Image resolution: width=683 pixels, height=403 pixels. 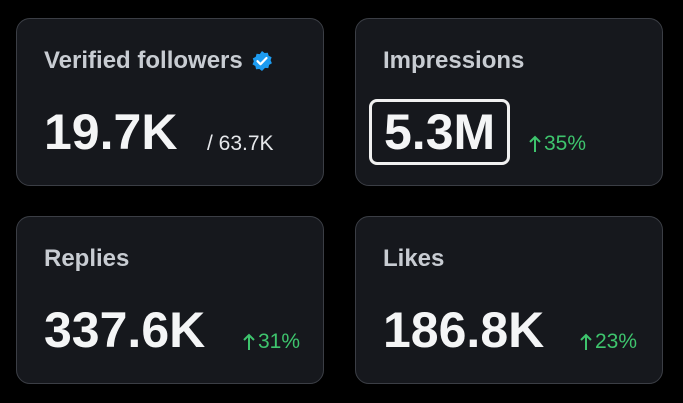 What do you see at coordinates (440, 132) in the screenshot?
I see `card-value: 5.3M` at bounding box center [440, 132].